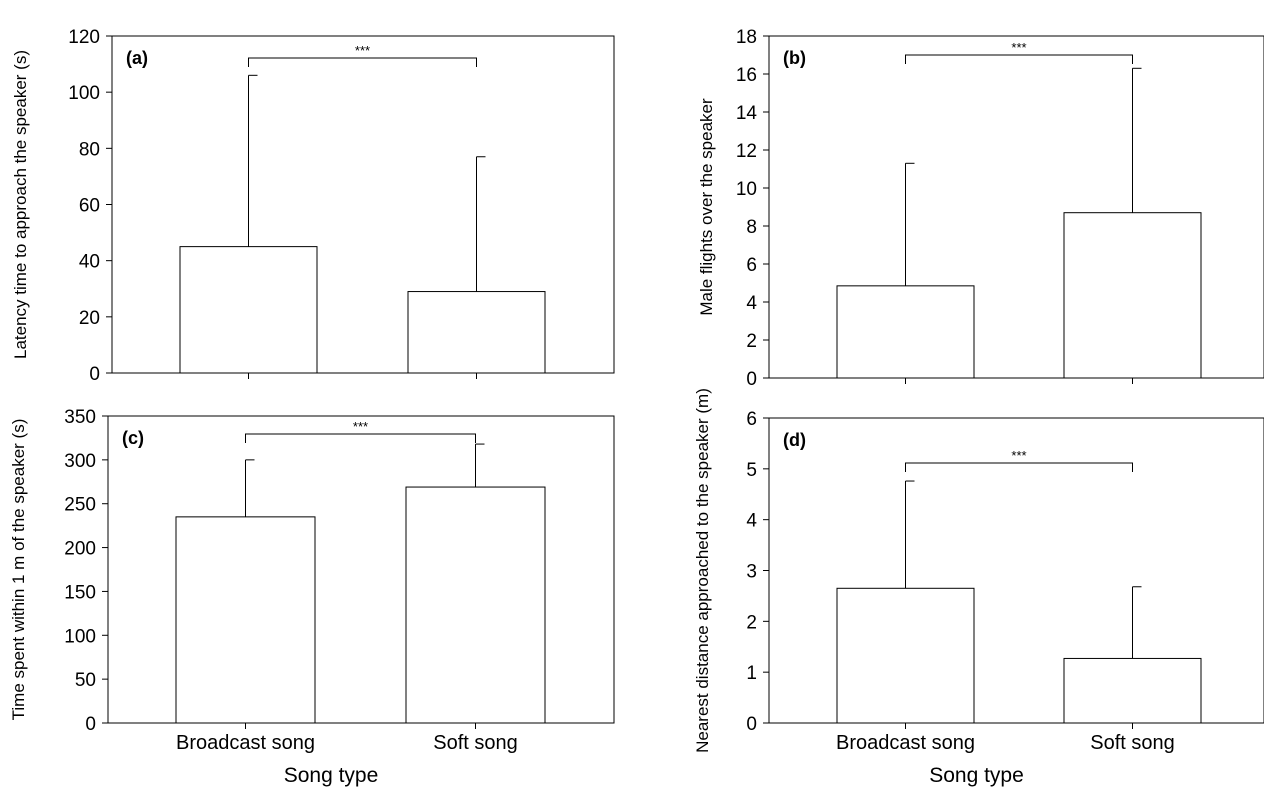  I want to click on y-tick-label: 20, so click(89, 318).